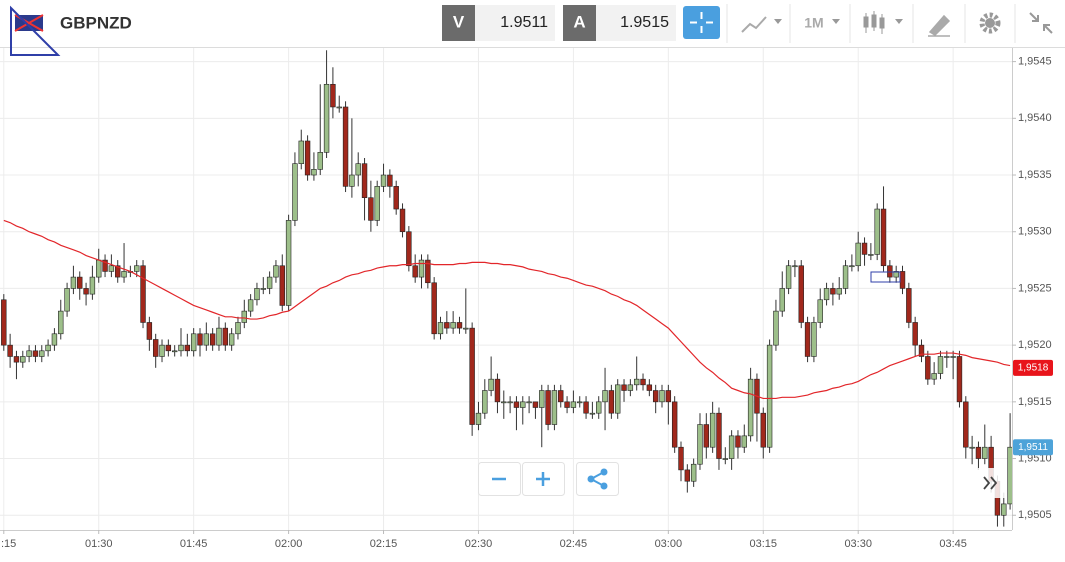 This screenshot has width=1065, height=562. I want to click on y-tick-label: 1,9505, so click(1035, 515).